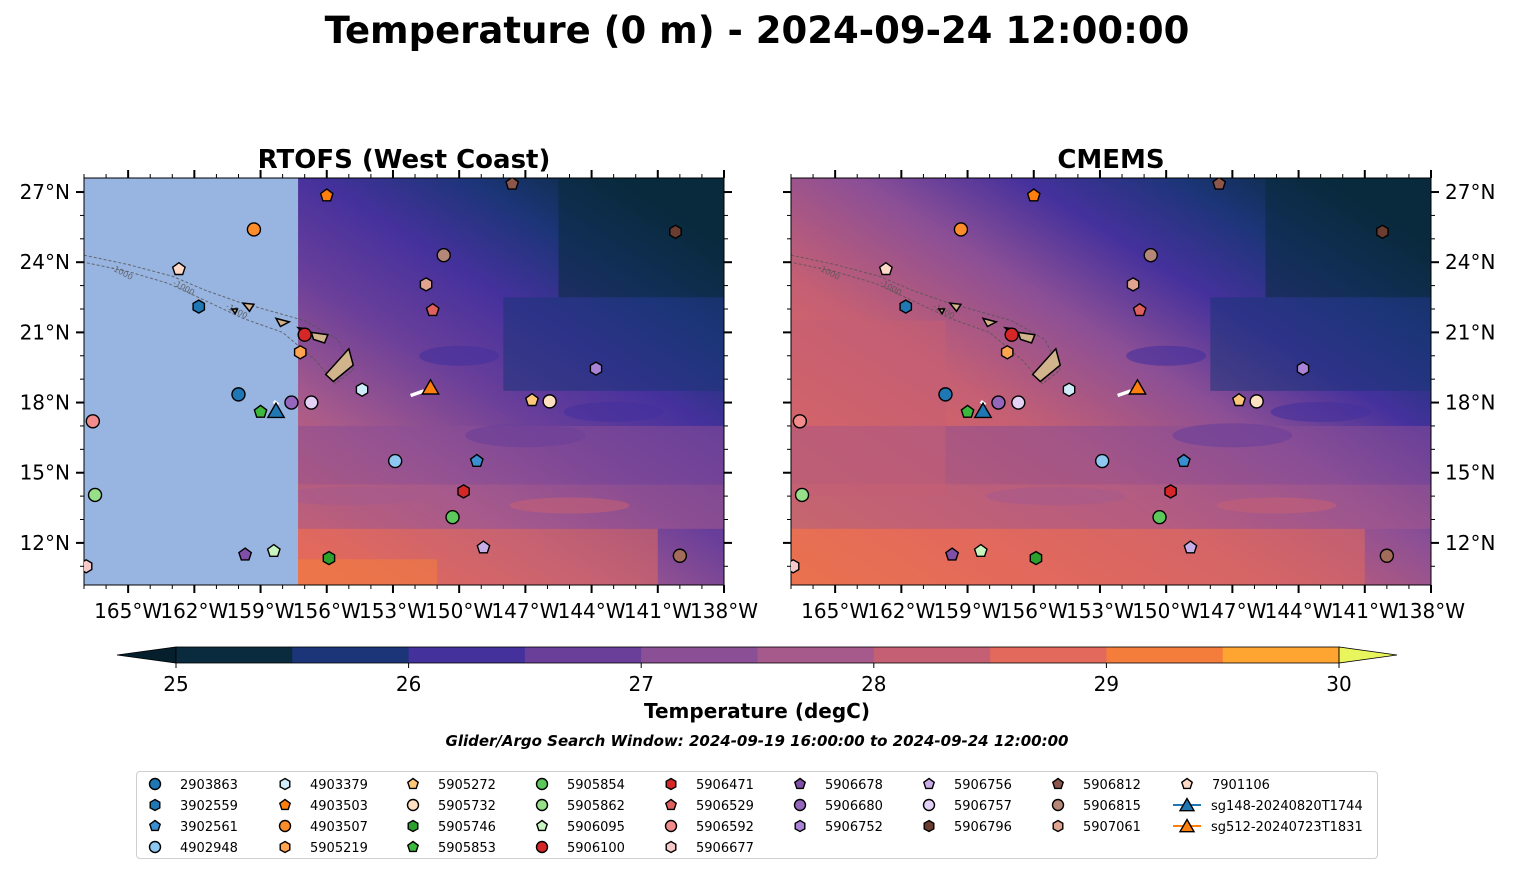  What do you see at coordinates (596, 848) in the screenshot?
I see `legend-label: 5906100` at bounding box center [596, 848].